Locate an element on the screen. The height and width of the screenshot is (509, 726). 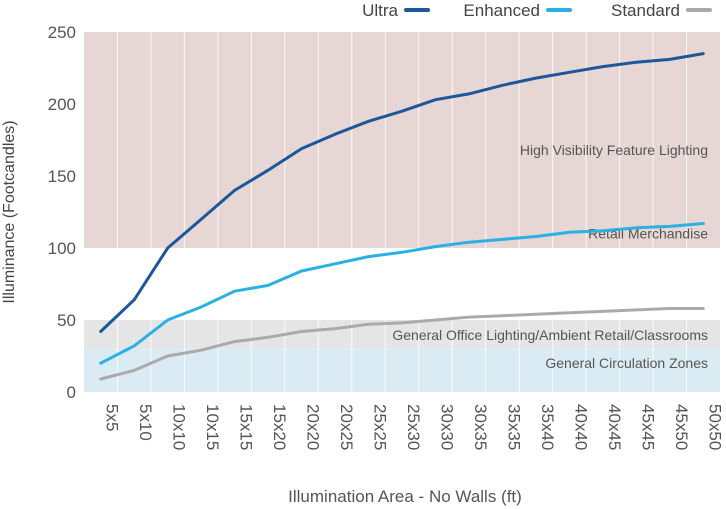
x-tick-label: 50x50 is located at coordinates (714, 427).